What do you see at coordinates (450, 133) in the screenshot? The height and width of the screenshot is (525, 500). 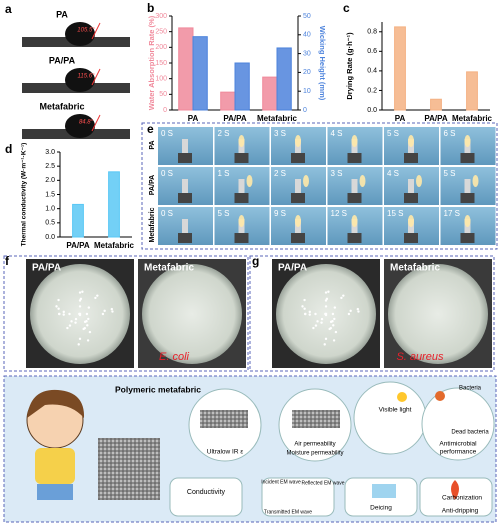 I see `time-label: 6 S` at bounding box center [450, 133].